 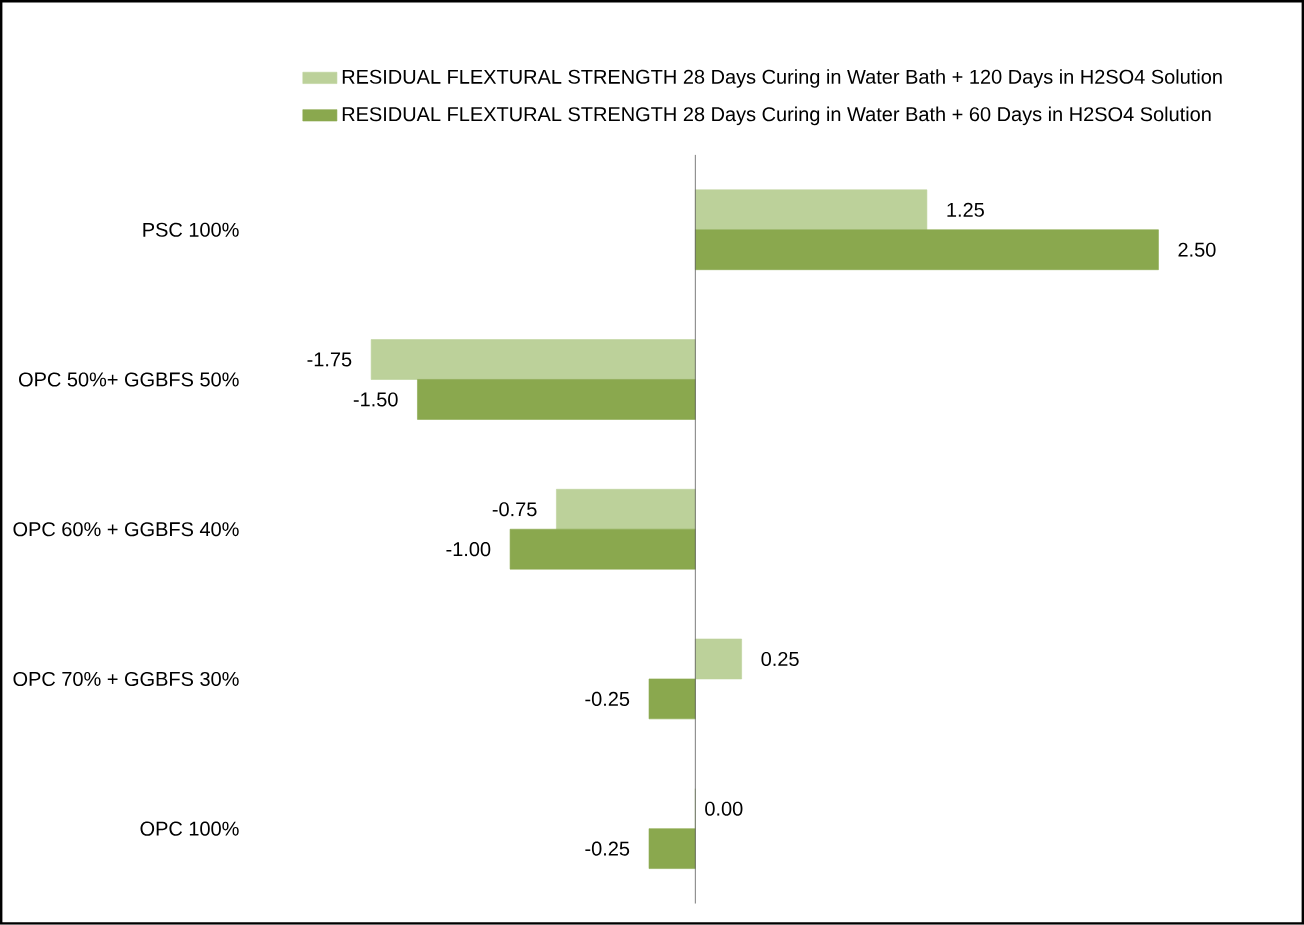 What do you see at coordinates (189, 828) in the screenshot?
I see `y-tick-label: OPC 100%` at bounding box center [189, 828].